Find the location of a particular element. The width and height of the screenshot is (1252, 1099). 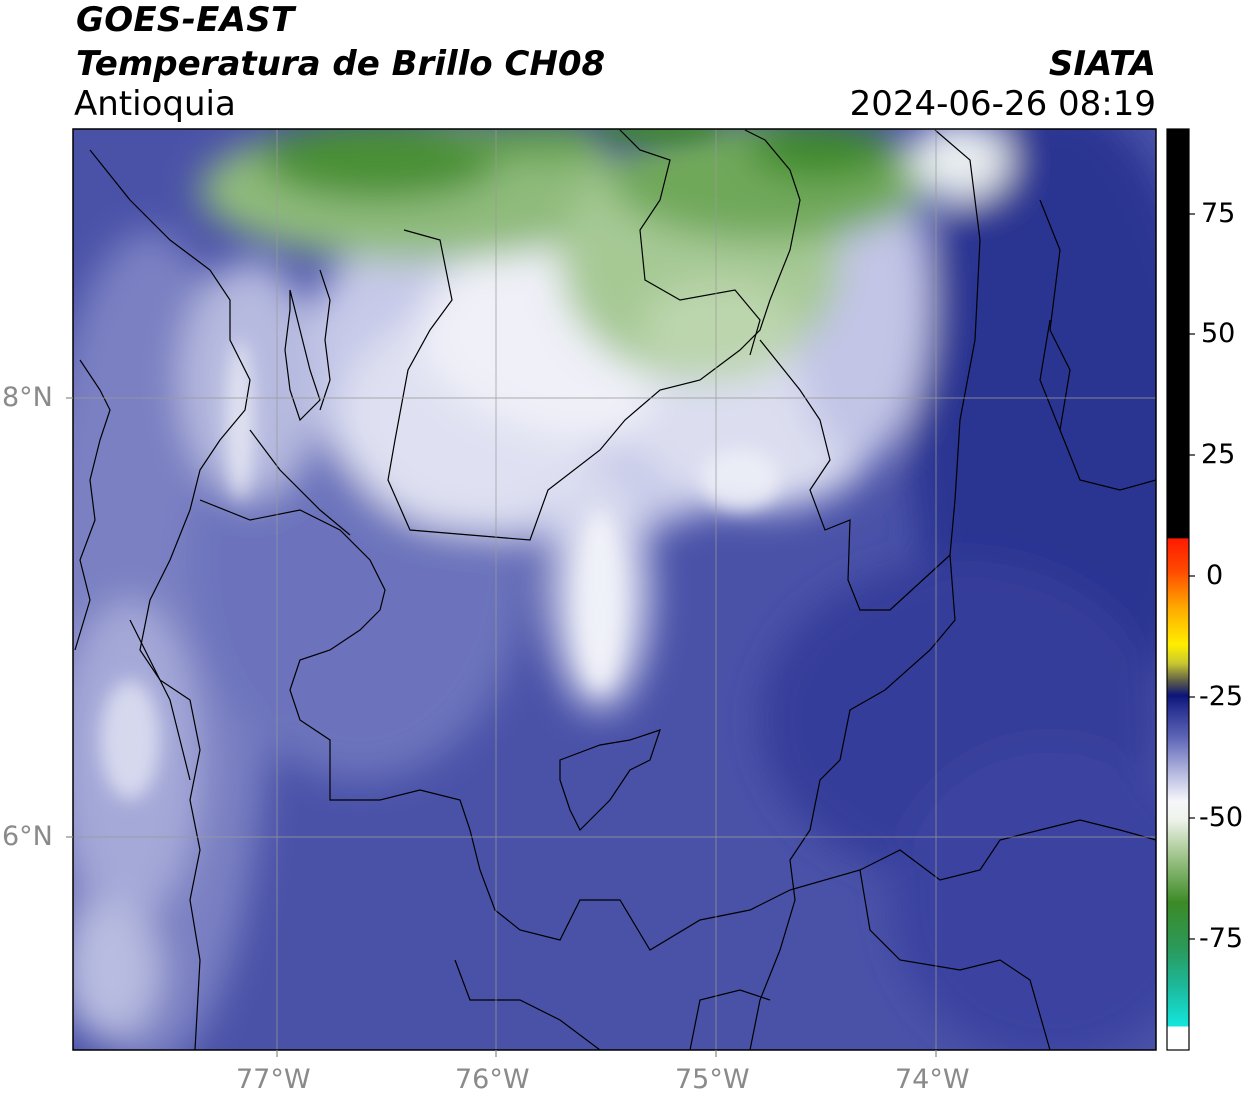

colorbar-tick-label: -25 is located at coordinates (1221, 696).